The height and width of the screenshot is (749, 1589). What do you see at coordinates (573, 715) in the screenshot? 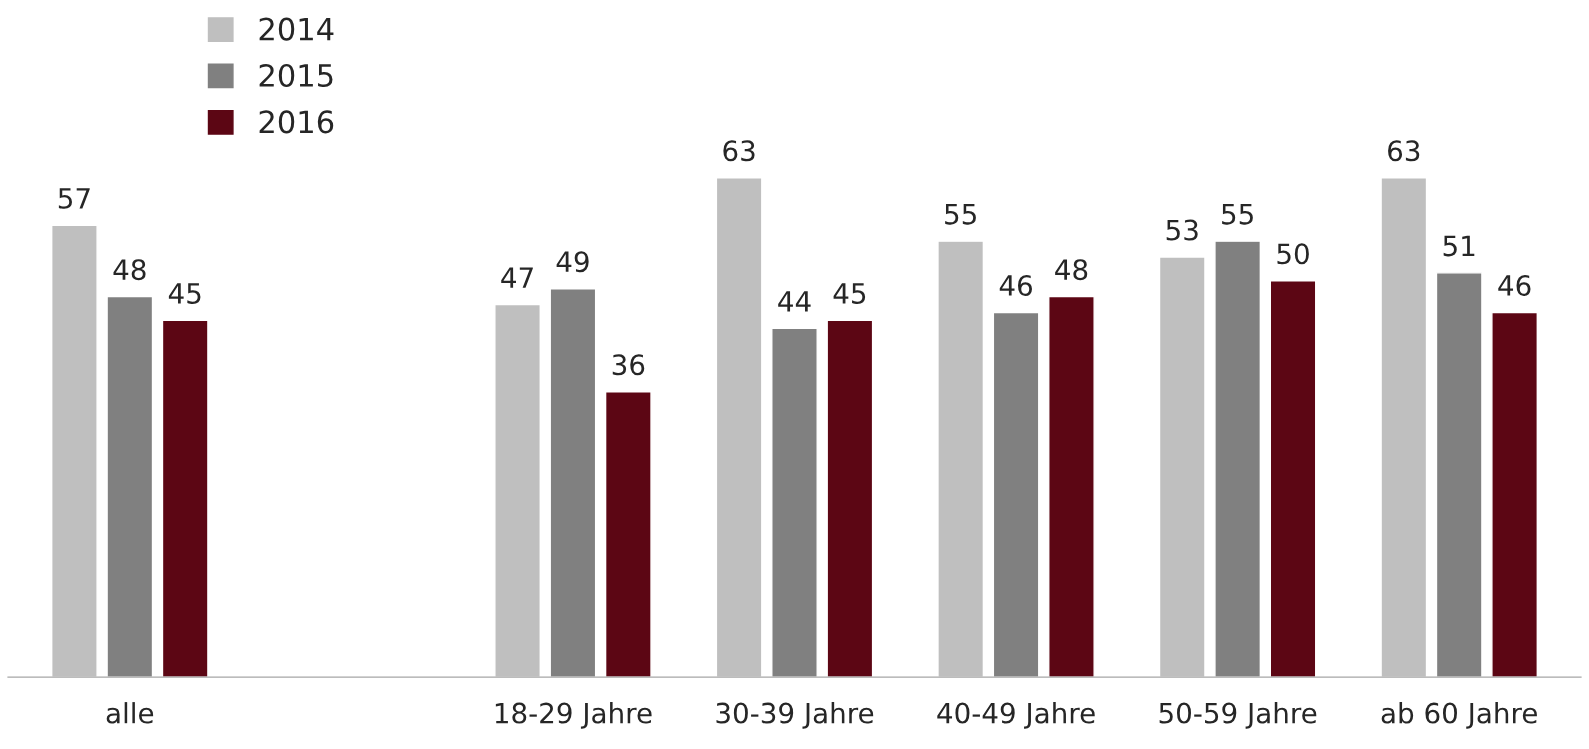
I see `x-tick-label: 18-29 Jahre` at bounding box center [573, 715].